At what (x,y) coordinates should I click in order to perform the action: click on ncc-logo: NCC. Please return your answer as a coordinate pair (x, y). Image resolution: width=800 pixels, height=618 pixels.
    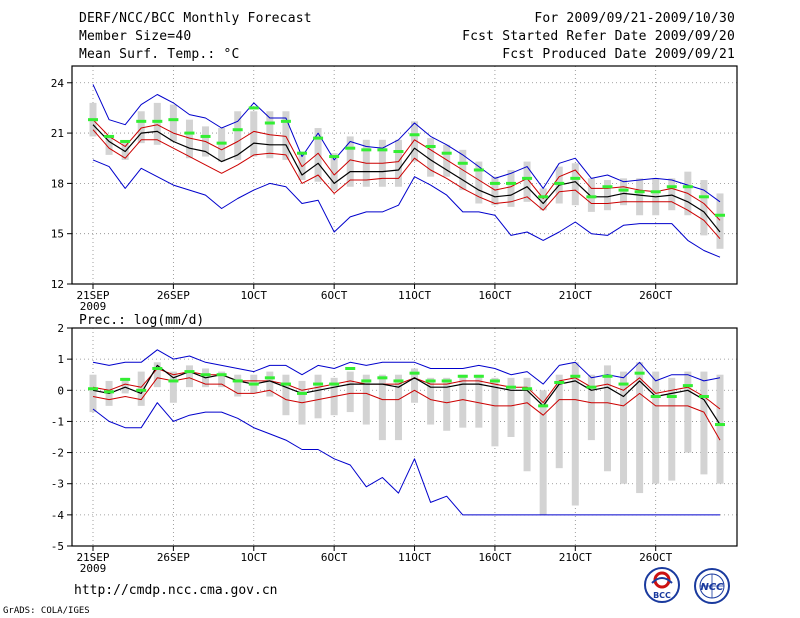
    Looking at the image, I should click on (712, 586).